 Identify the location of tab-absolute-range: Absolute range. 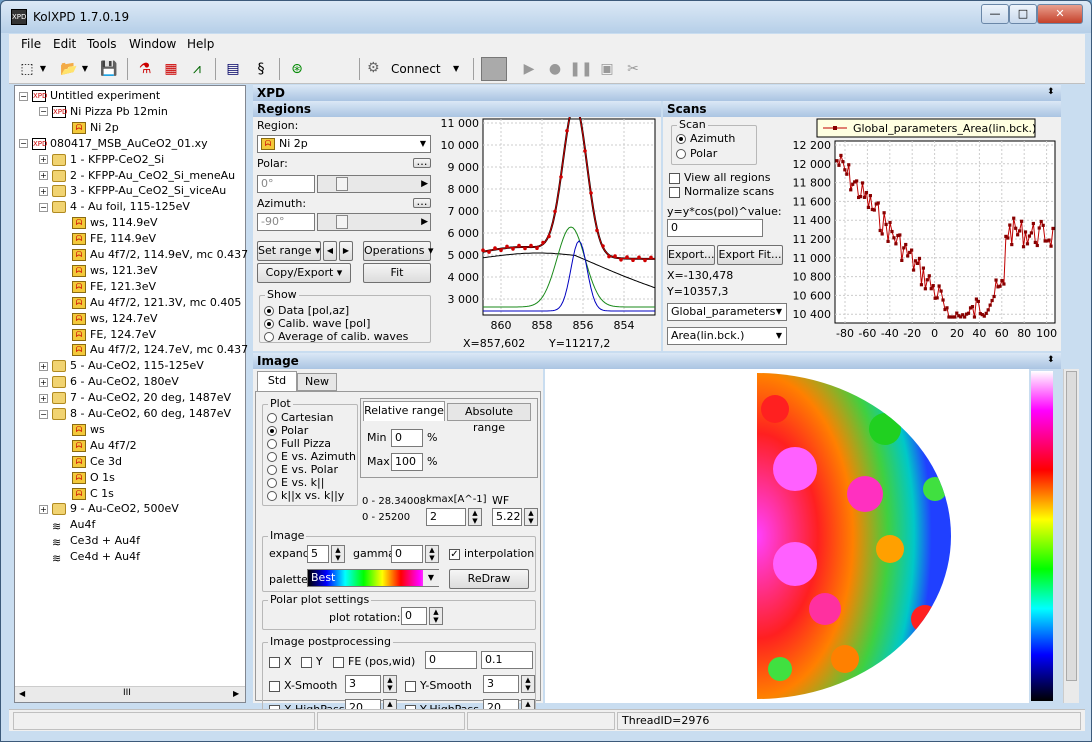
(489, 418).